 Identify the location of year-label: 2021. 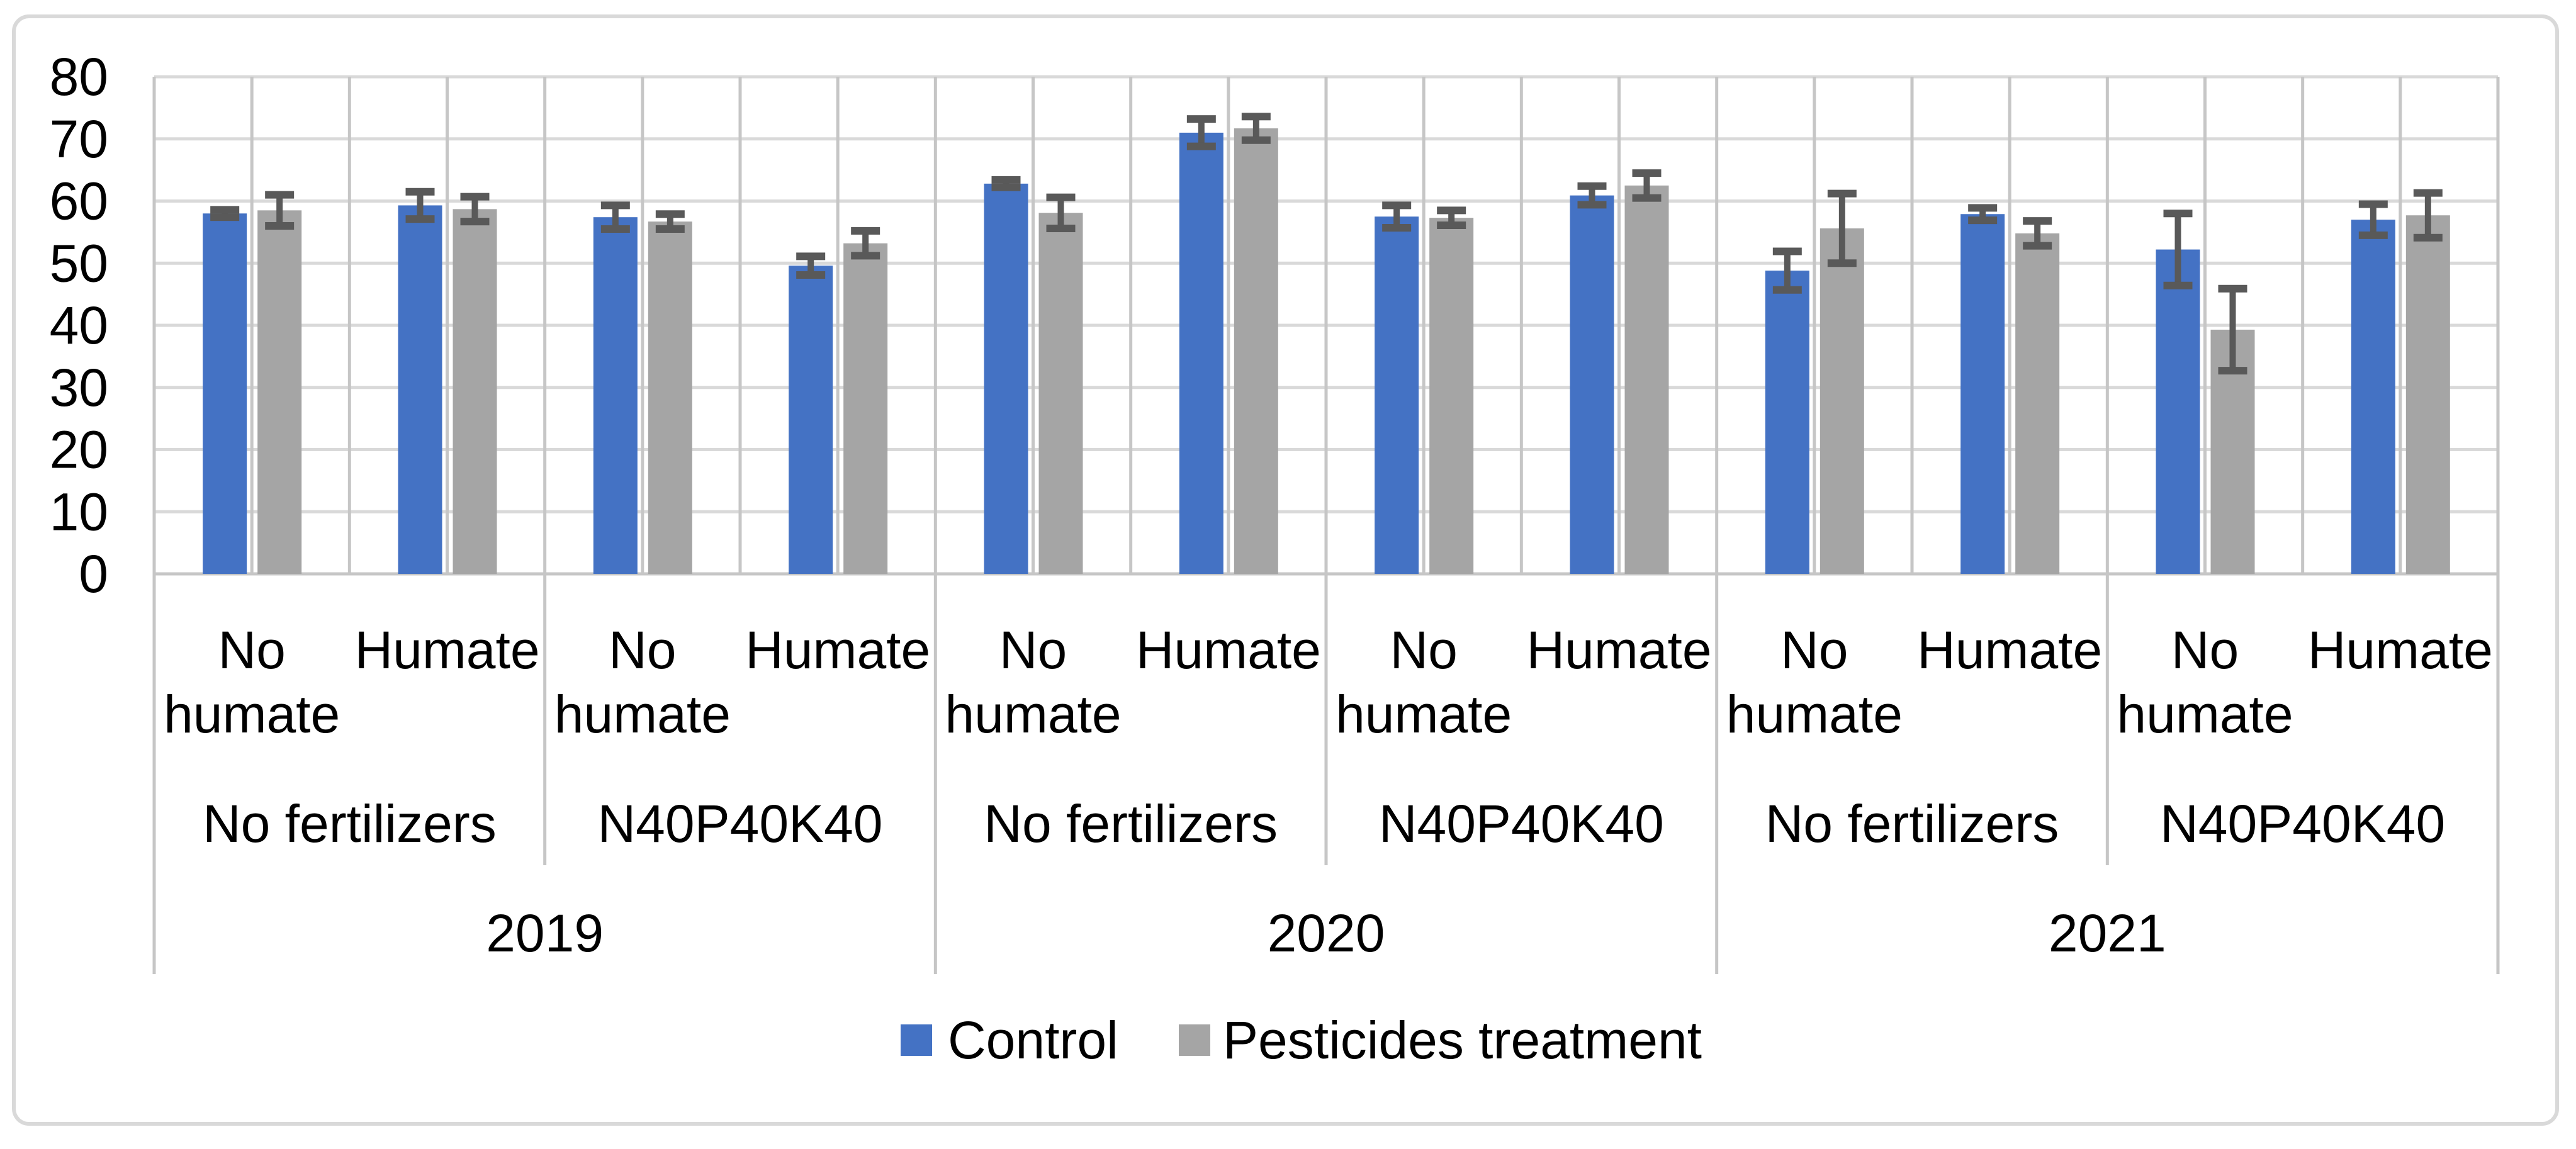
(2107, 934).